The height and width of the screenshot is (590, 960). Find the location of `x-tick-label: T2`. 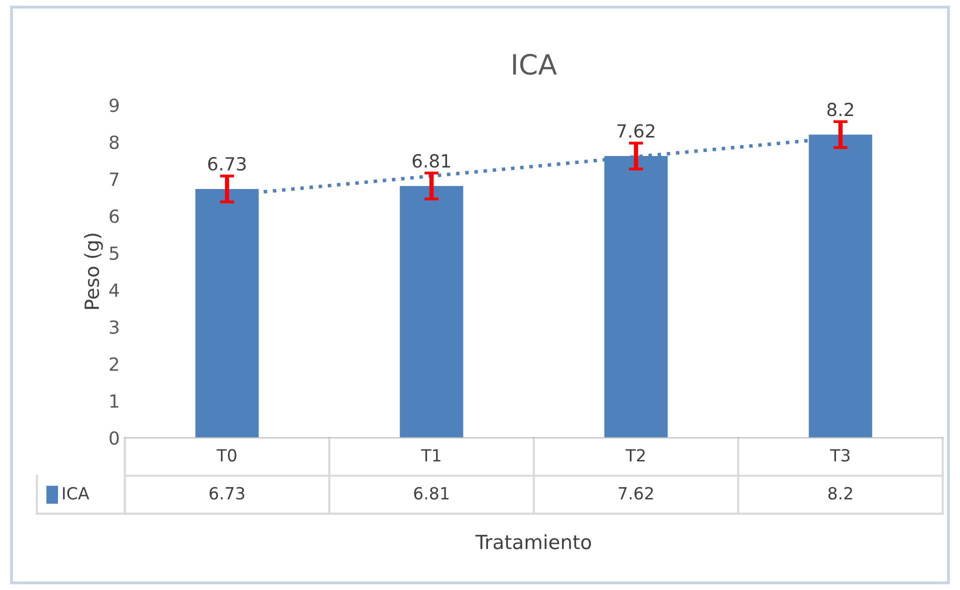

x-tick-label: T2 is located at coordinates (635, 455).